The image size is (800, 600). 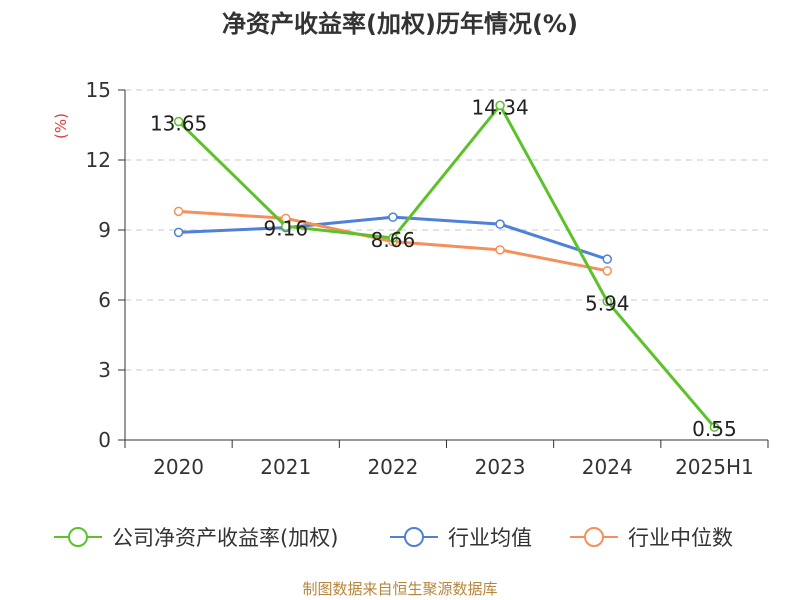 I want to click on x-tick-label: 2022, so click(x=392, y=467).